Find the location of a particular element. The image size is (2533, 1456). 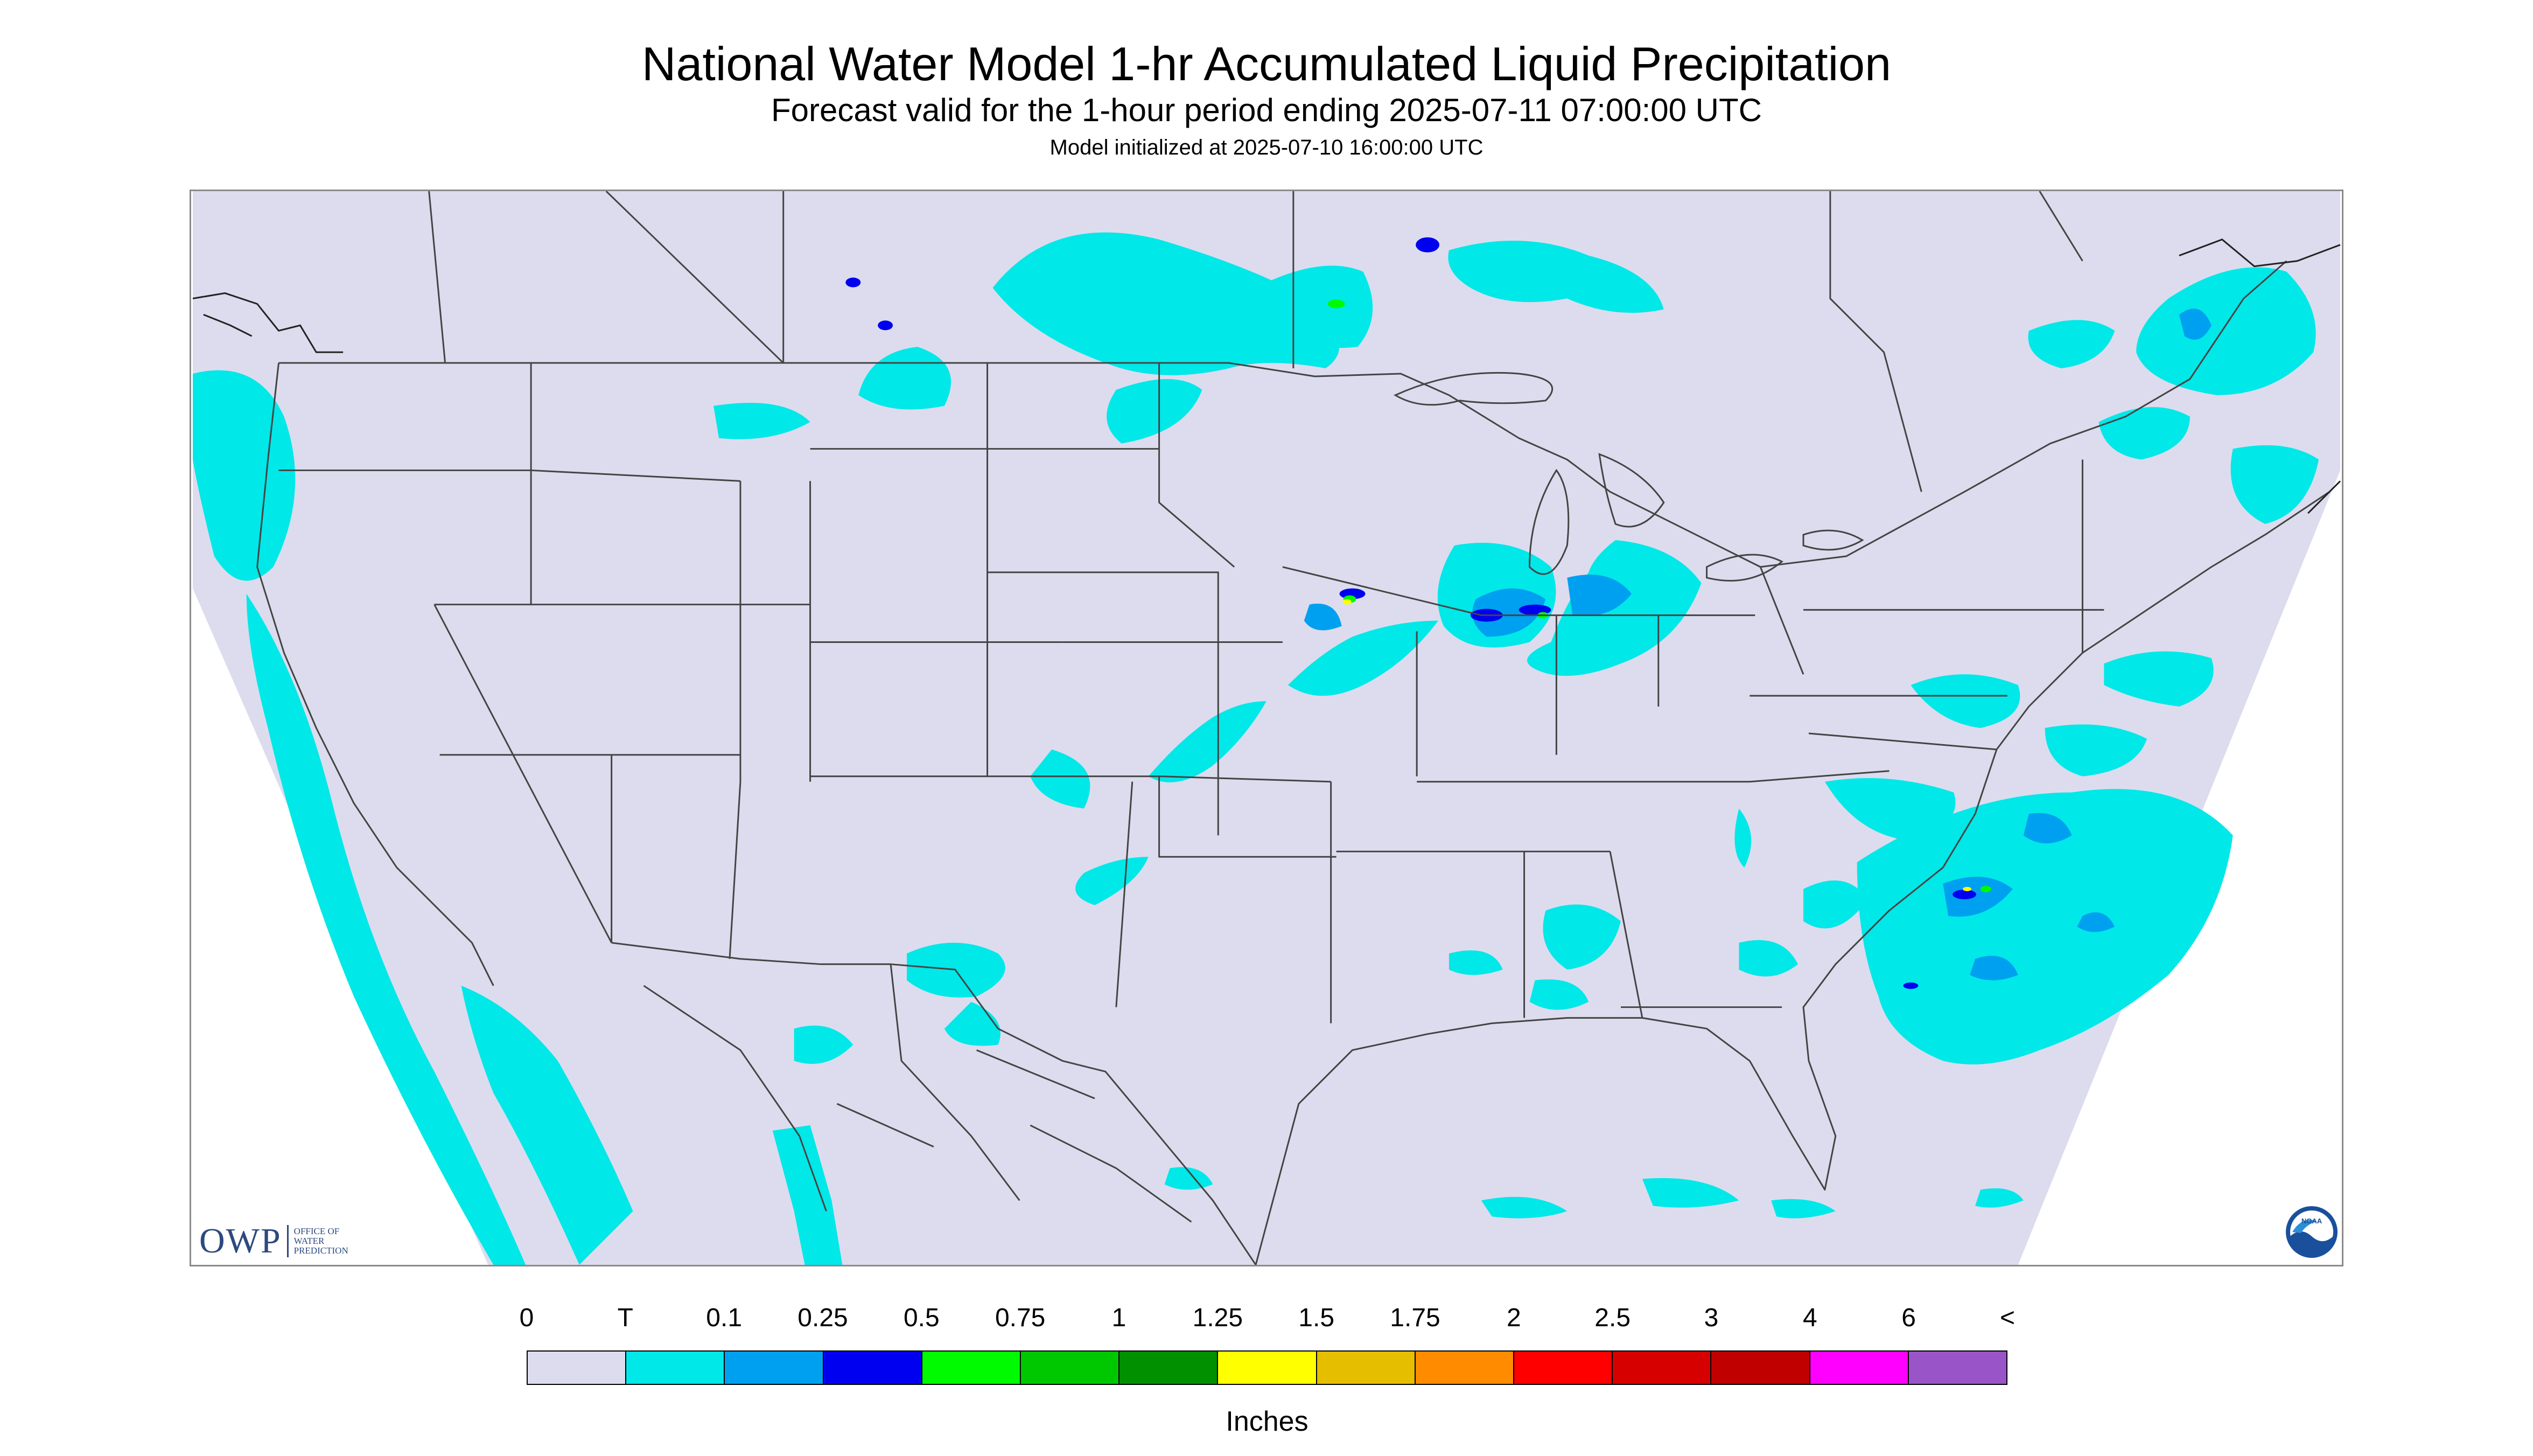

owp-logo: OWP OFFICE OF WATER PREDICTION is located at coordinates (273, 1241).